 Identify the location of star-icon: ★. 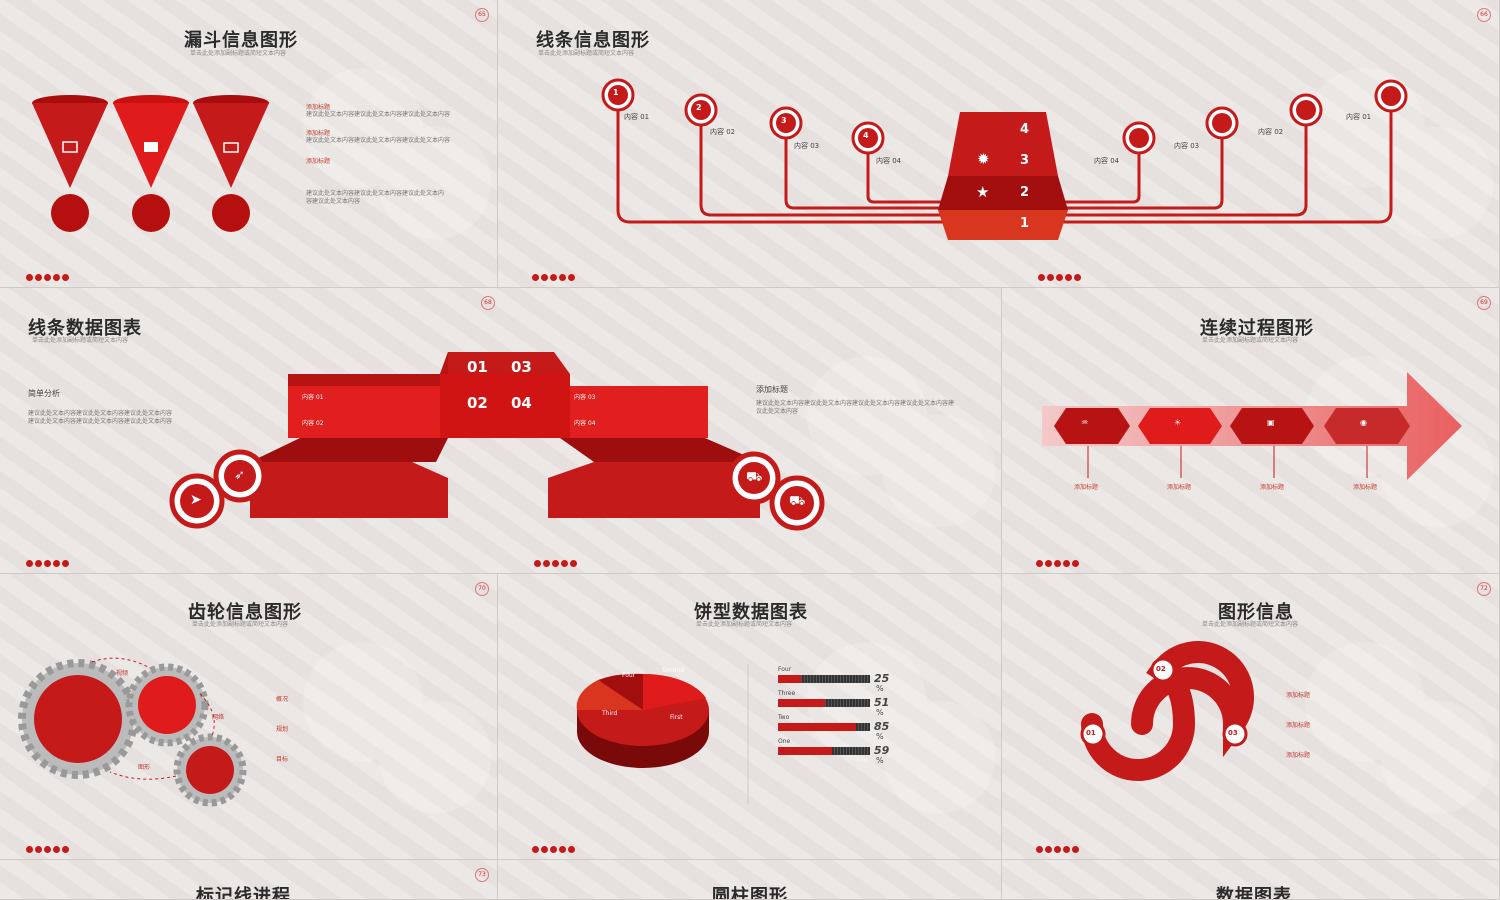
(983, 192).